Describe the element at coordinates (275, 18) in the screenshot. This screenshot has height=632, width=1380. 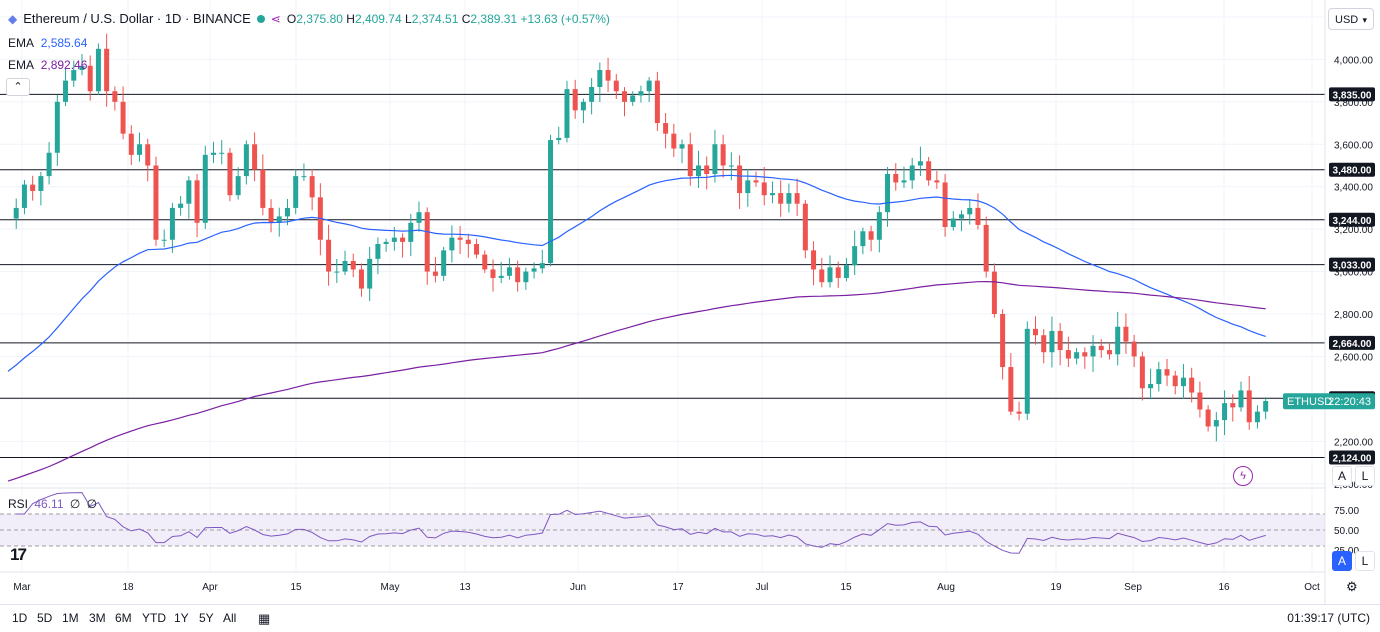
I see `share-icon: ⋖` at that location.